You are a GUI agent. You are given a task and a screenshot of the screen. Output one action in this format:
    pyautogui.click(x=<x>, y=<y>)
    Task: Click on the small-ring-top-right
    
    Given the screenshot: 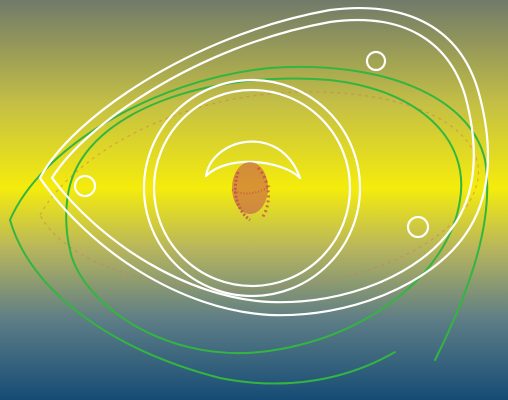 What is the action you would take?
    pyautogui.click(x=376, y=61)
    